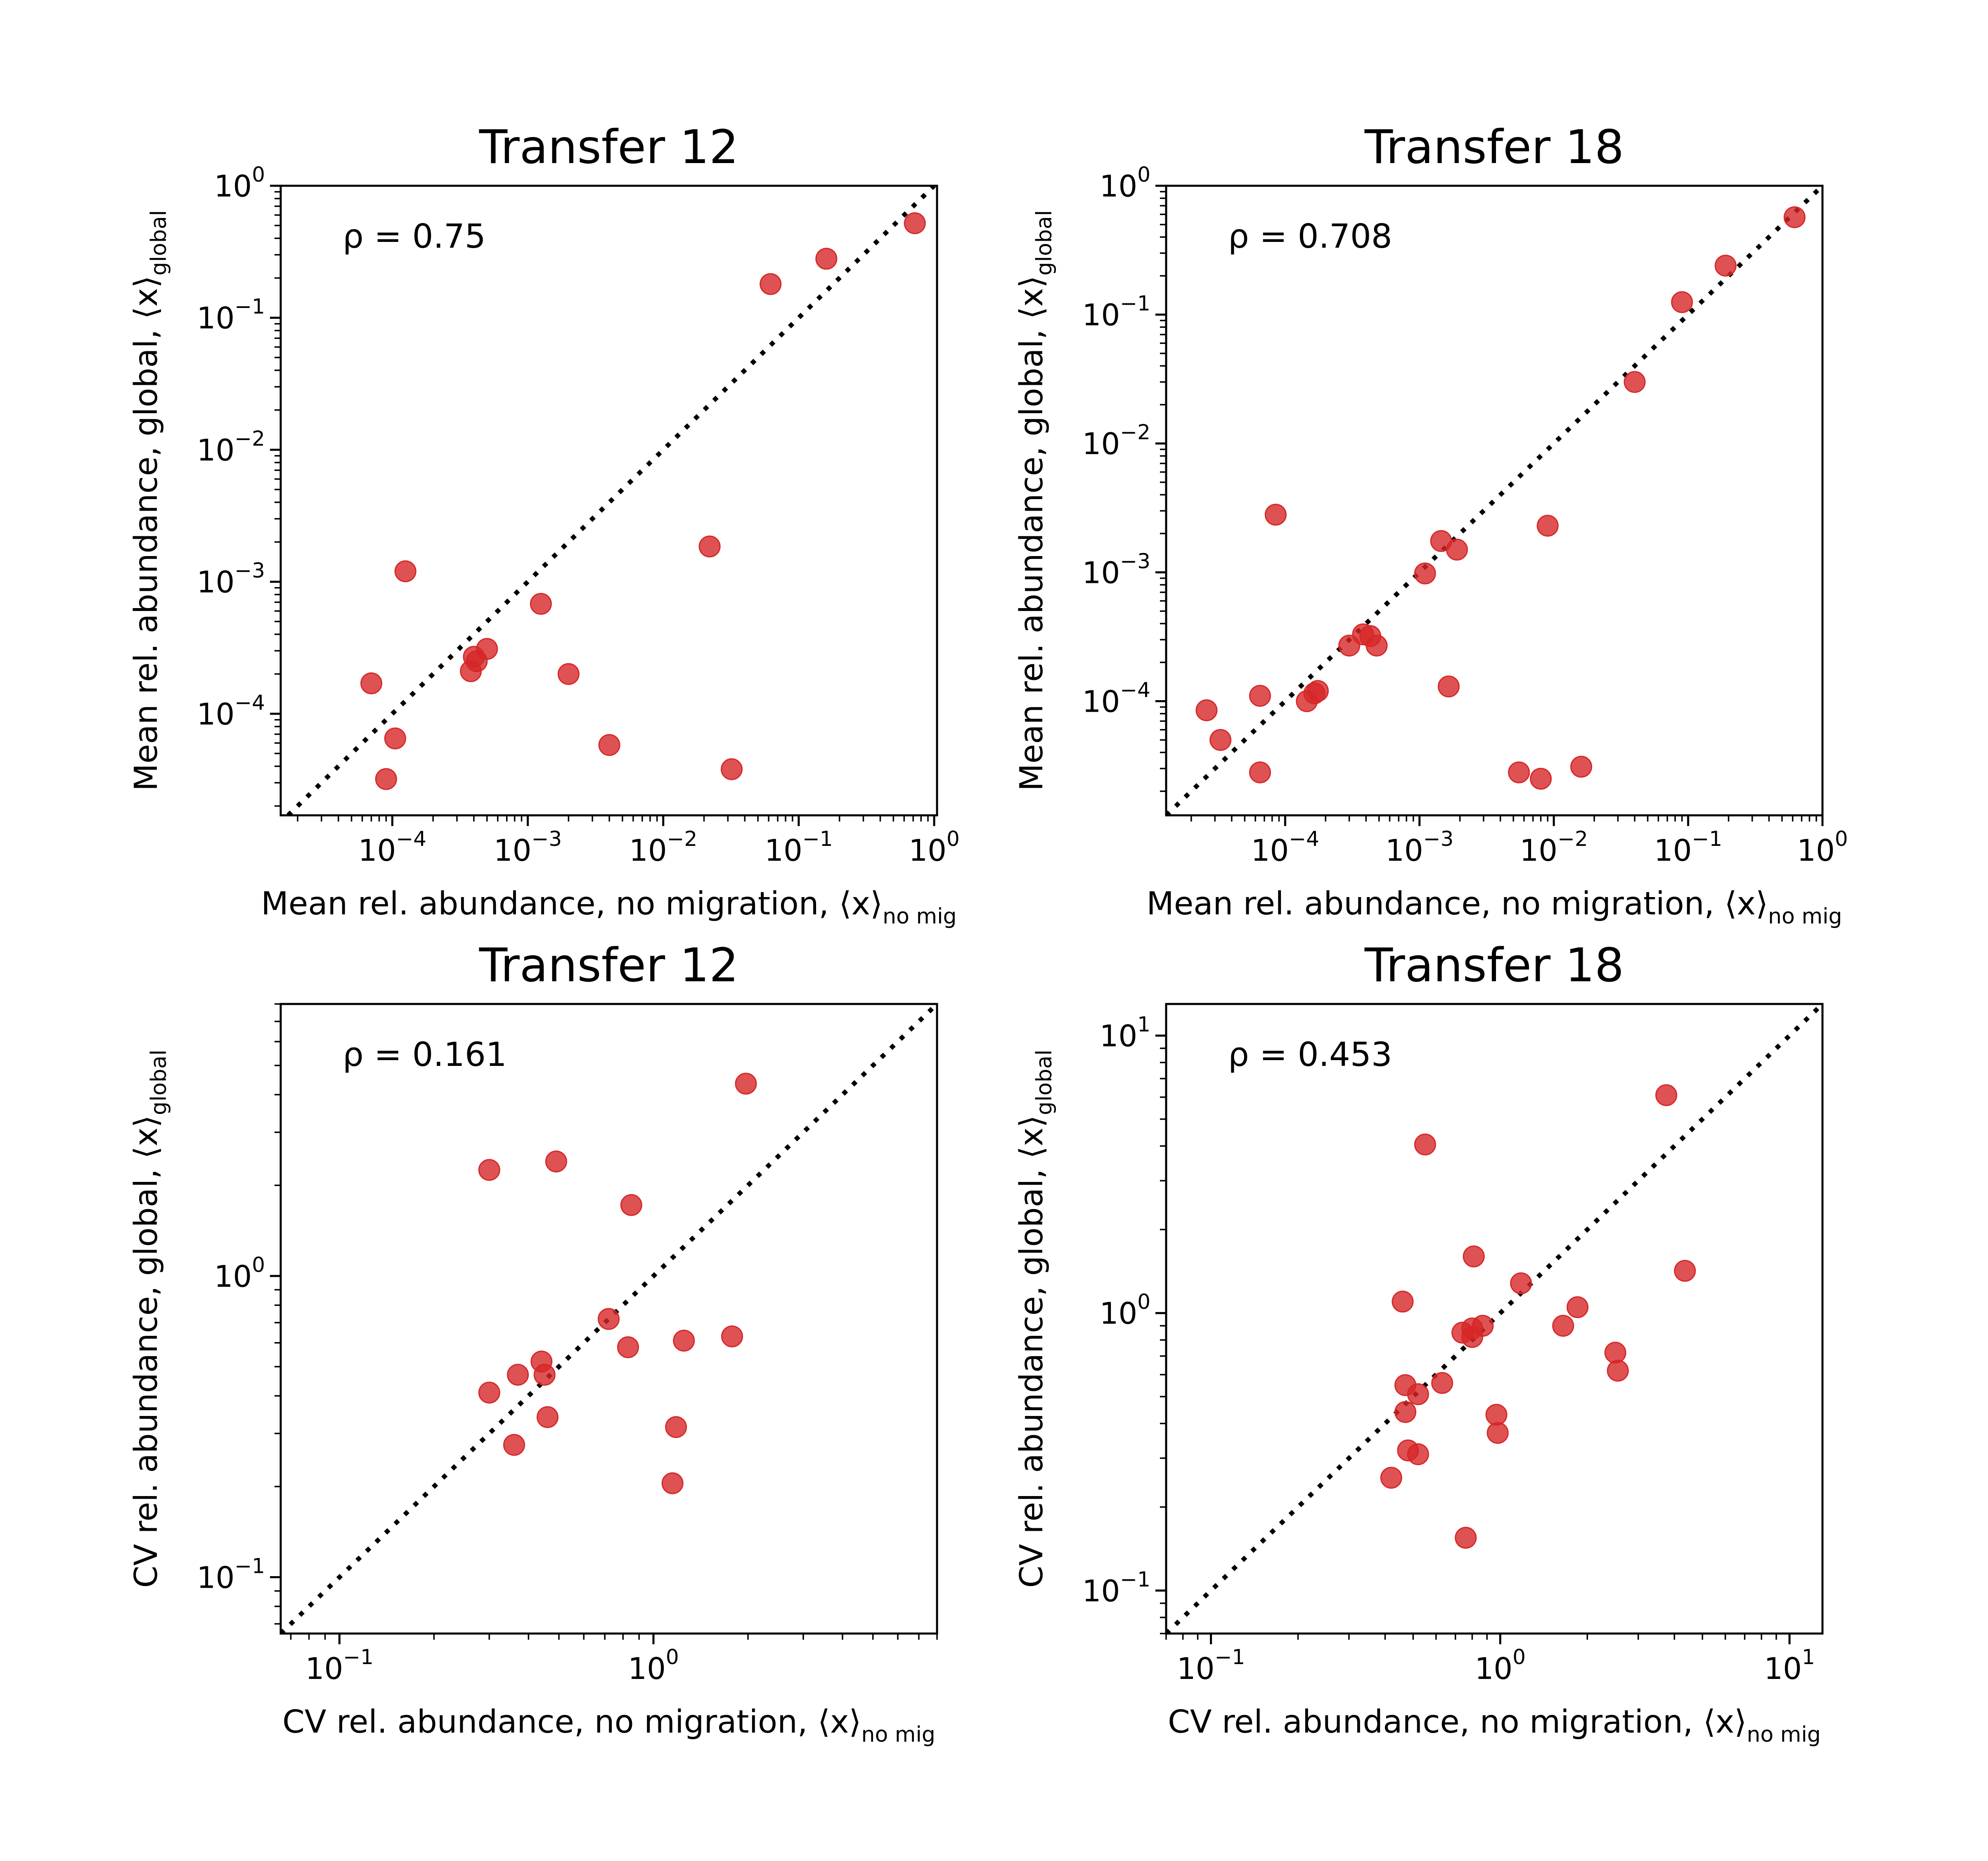 The height and width of the screenshot is (1861, 1988). I want to click on chart-title: Transfer 18, so click(1494, 147).